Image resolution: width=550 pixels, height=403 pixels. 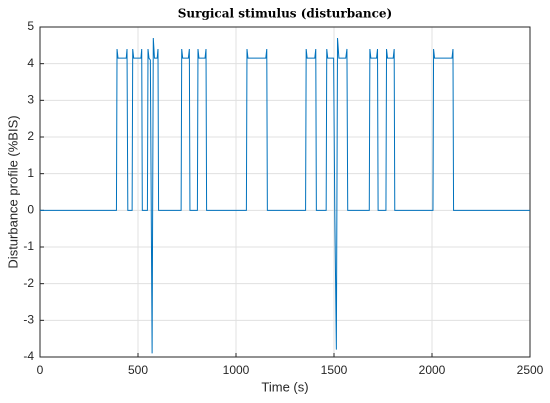 What do you see at coordinates (40, 370) in the screenshot?
I see `x-tick-label: 0` at bounding box center [40, 370].